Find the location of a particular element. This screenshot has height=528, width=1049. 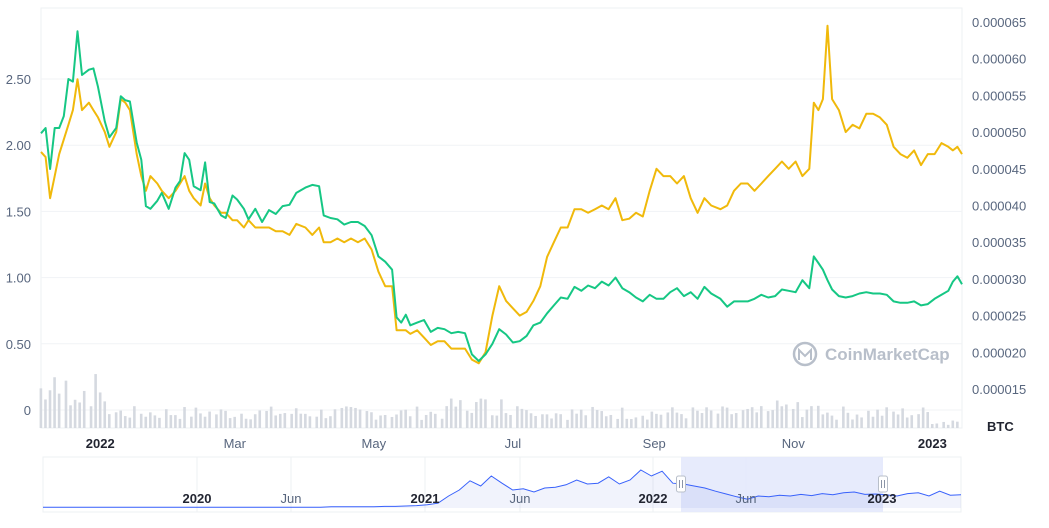

right-tick-label: 0.000035 is located at coordinates (999, 242).